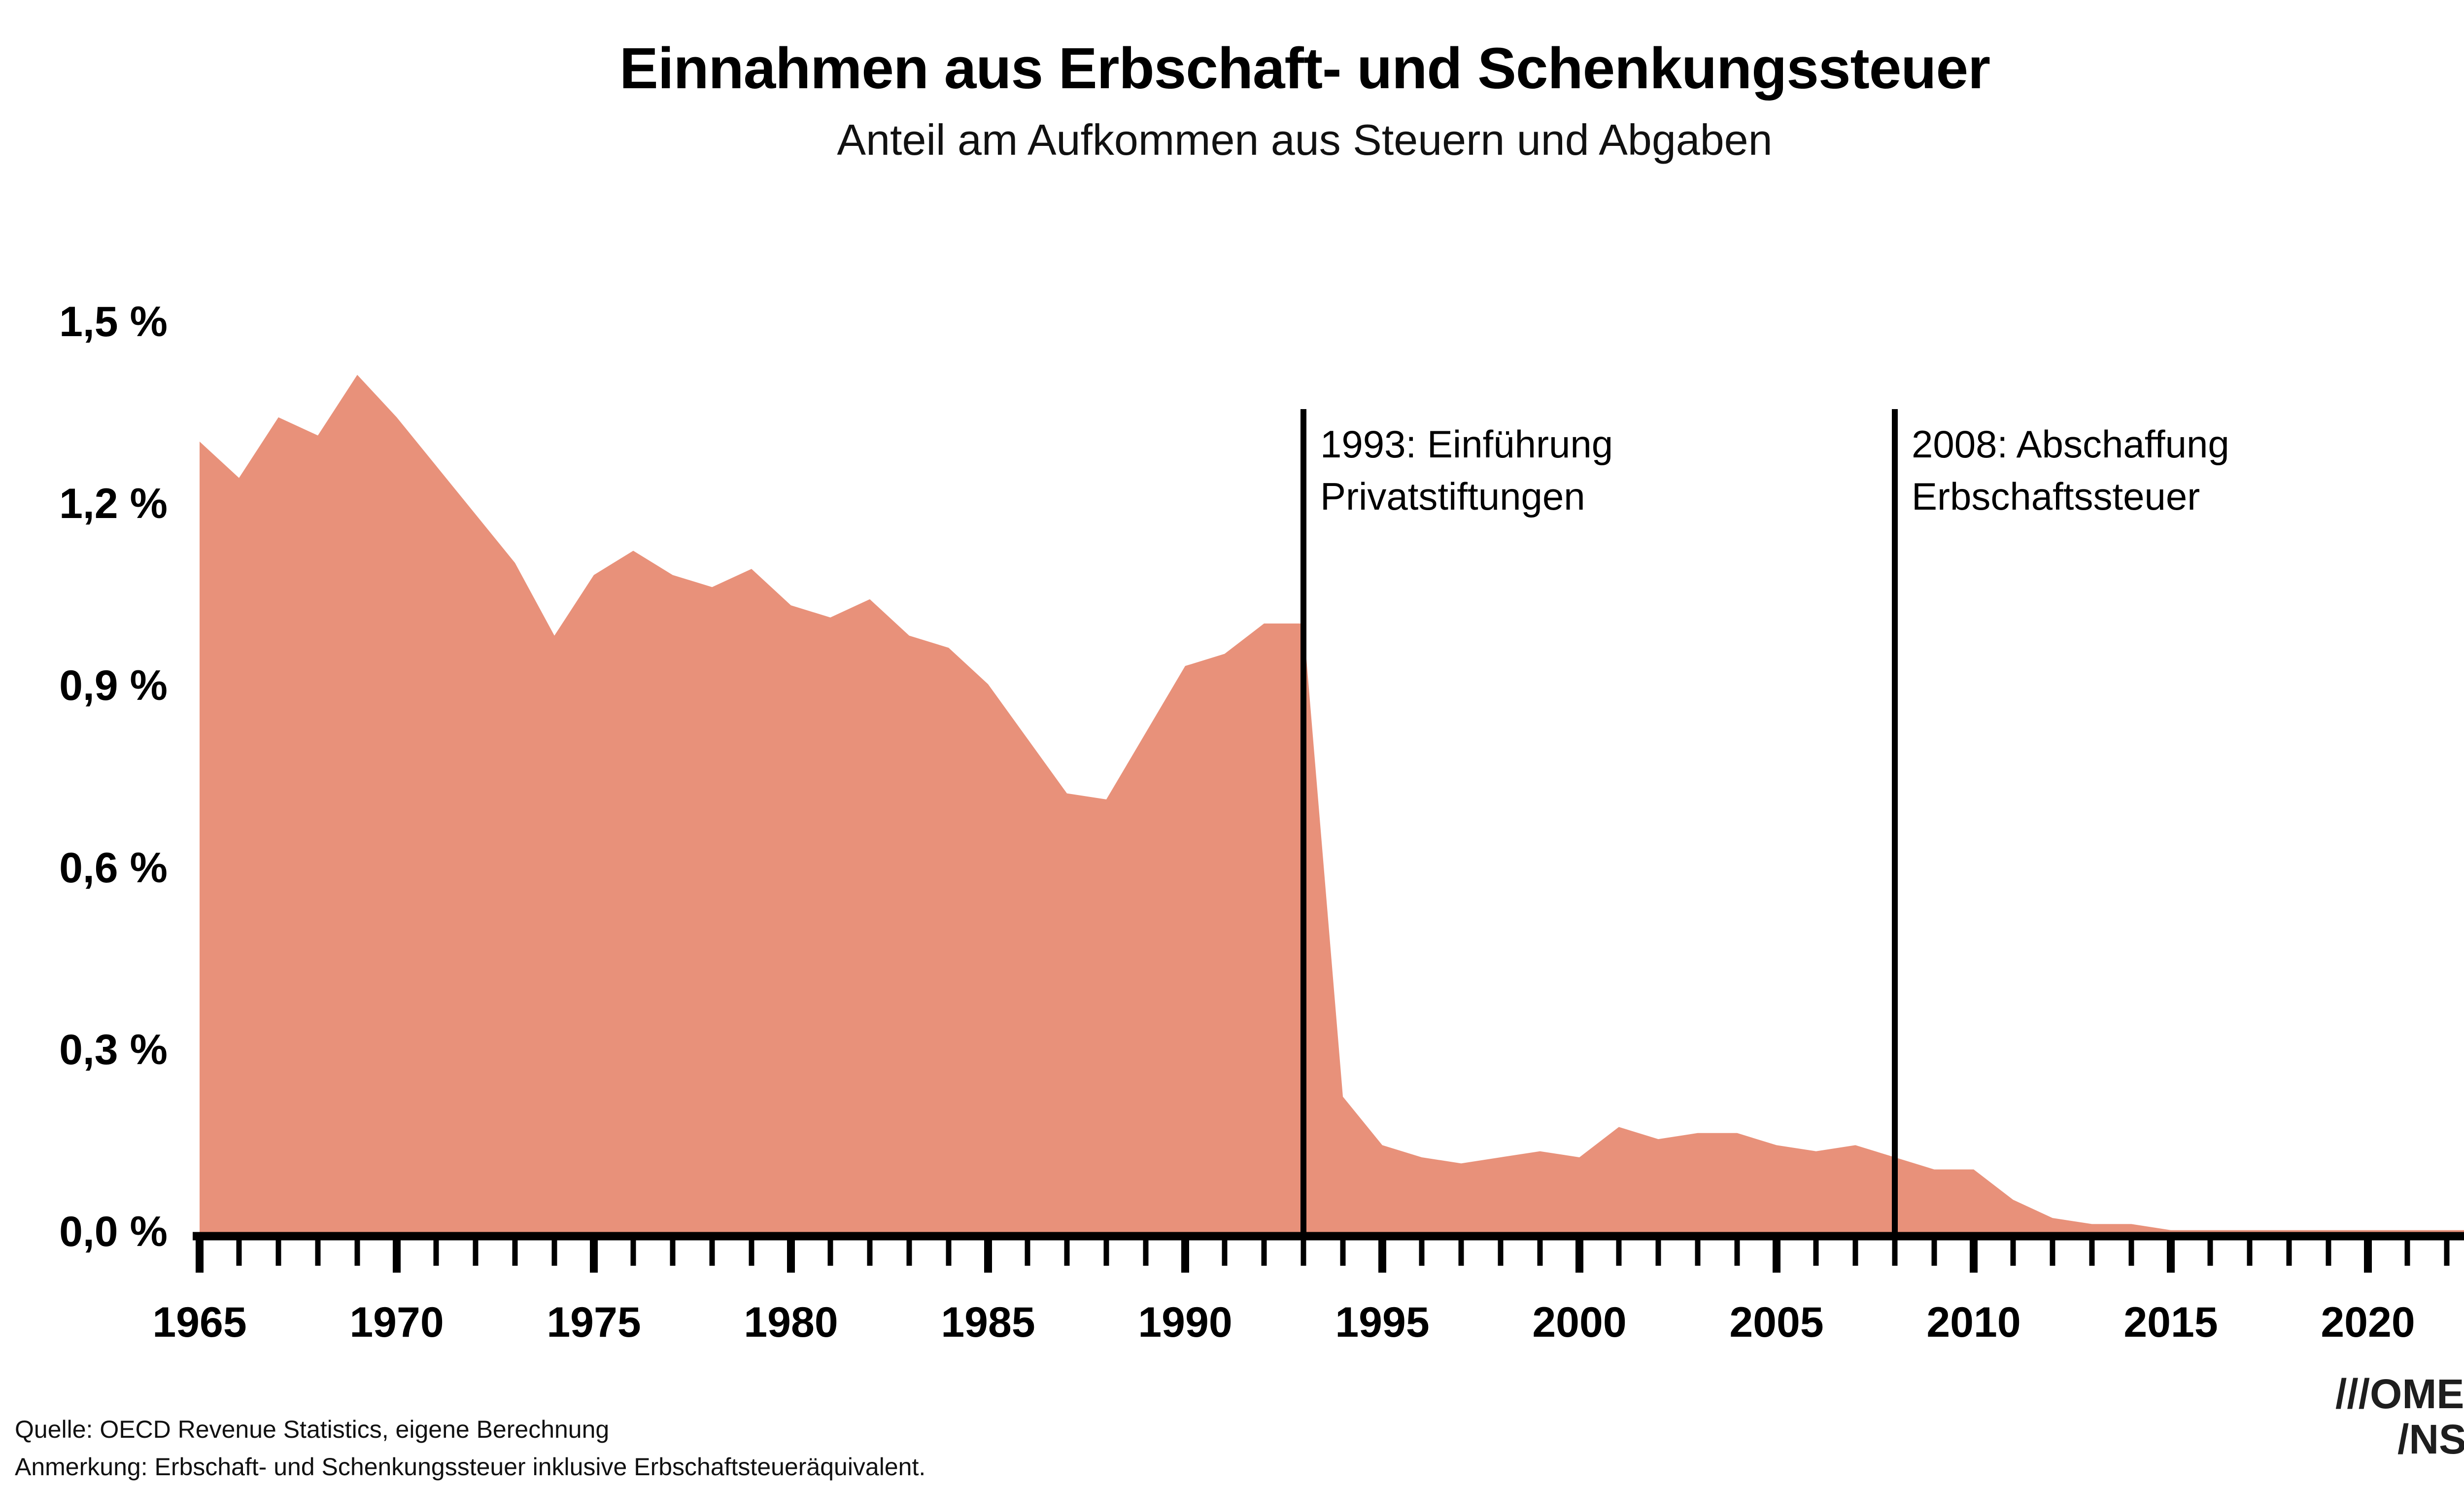 This screenshot has width=2464, height=1490. Describe the element at coordinates (113, 504) in the screenshot. I see `y-axis-tick-label: 1,2 %` at that location.